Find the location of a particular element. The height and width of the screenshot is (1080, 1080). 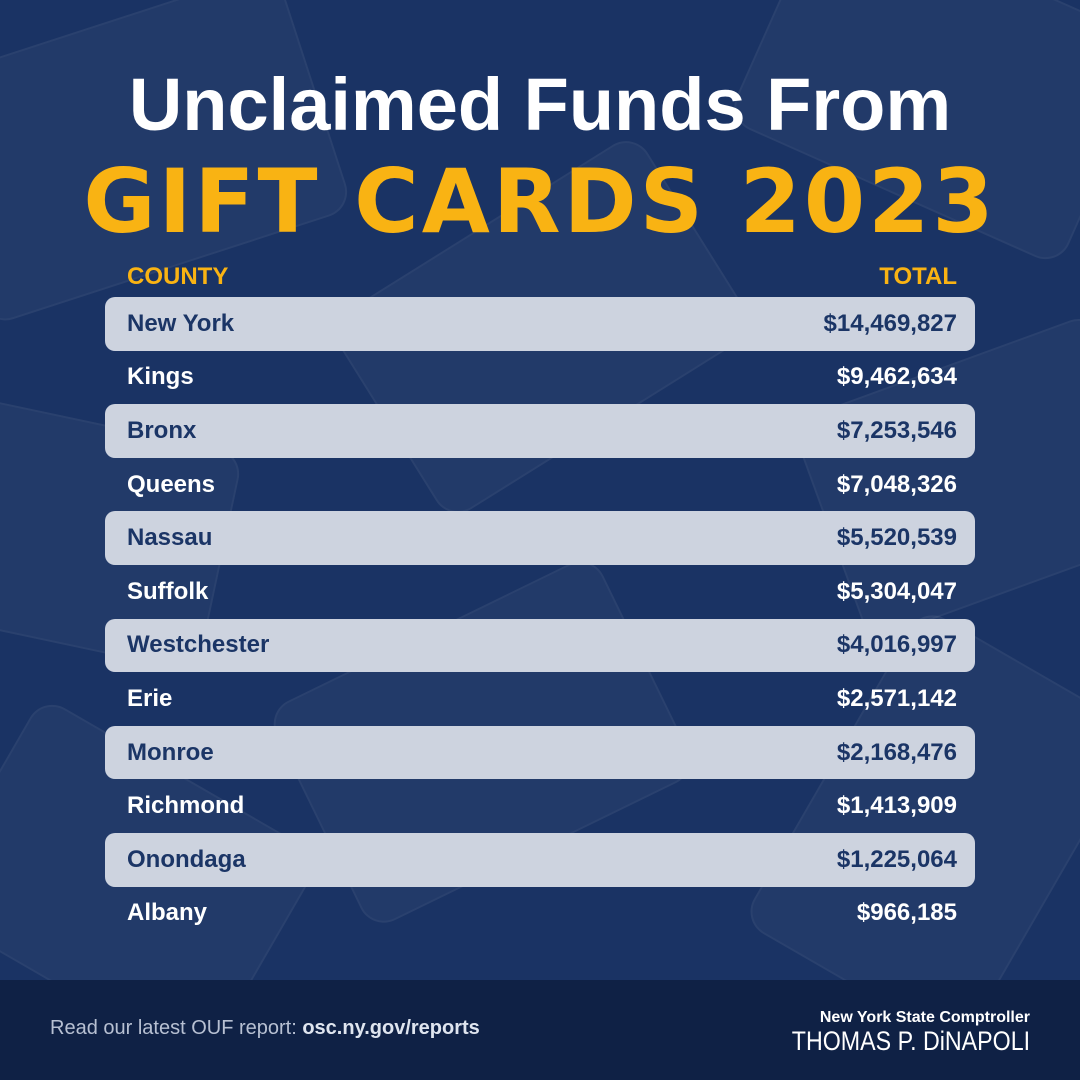

comptroller-name: THOMAS P. DiNAPOLI is located at coordinates (910, 1041).